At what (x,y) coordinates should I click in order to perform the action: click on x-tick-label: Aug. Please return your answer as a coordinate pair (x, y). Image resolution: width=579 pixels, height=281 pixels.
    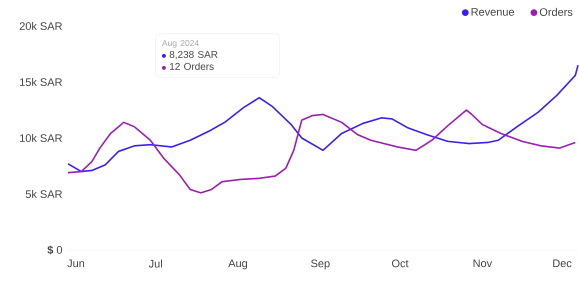
    Looking at the image, I should click on (238, 265).